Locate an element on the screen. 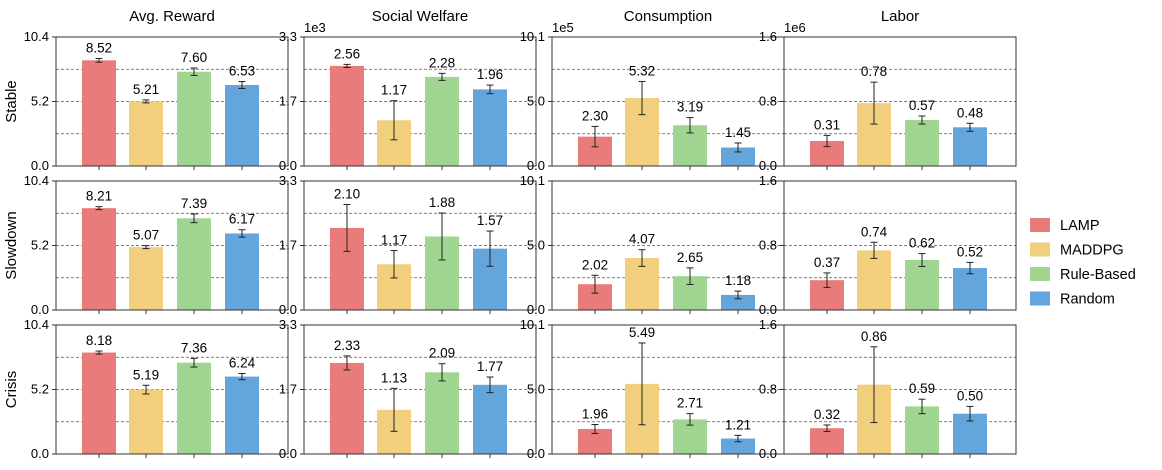 Image resolution: width=1162 pixels, height=470 pixels. data-label: 2.30 is located at coordinates (595, 115).